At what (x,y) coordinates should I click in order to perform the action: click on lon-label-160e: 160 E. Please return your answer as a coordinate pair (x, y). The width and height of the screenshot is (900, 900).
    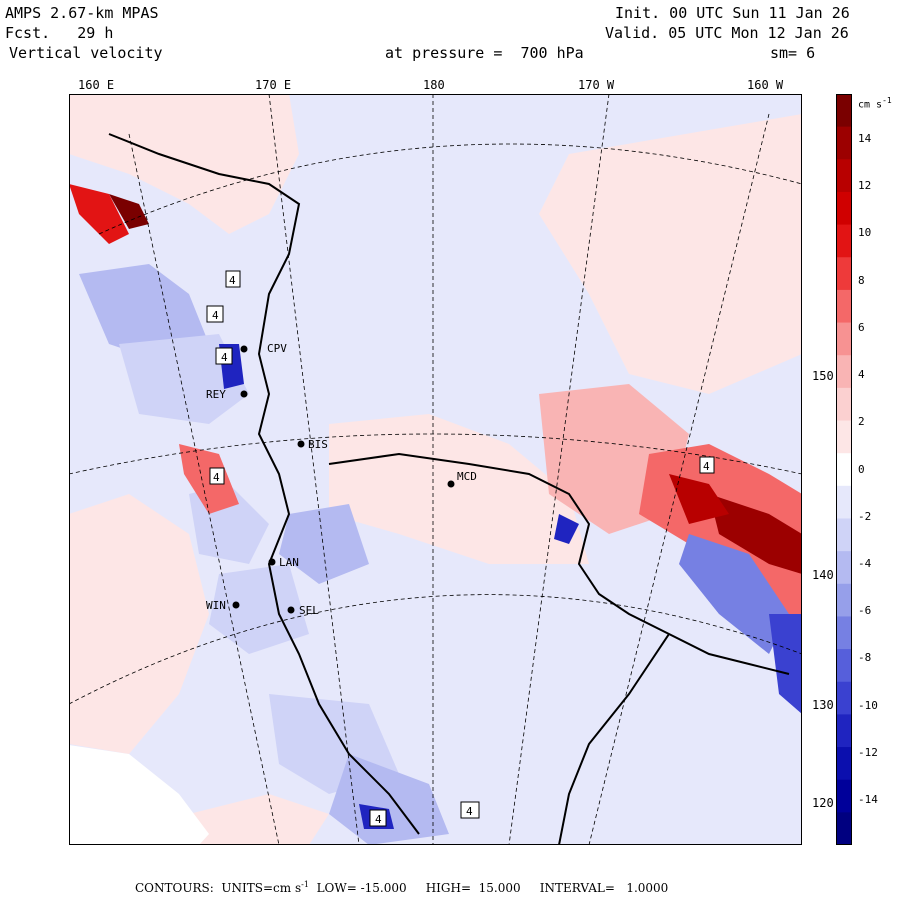
    Looking at the image, I should click on (96, 85).